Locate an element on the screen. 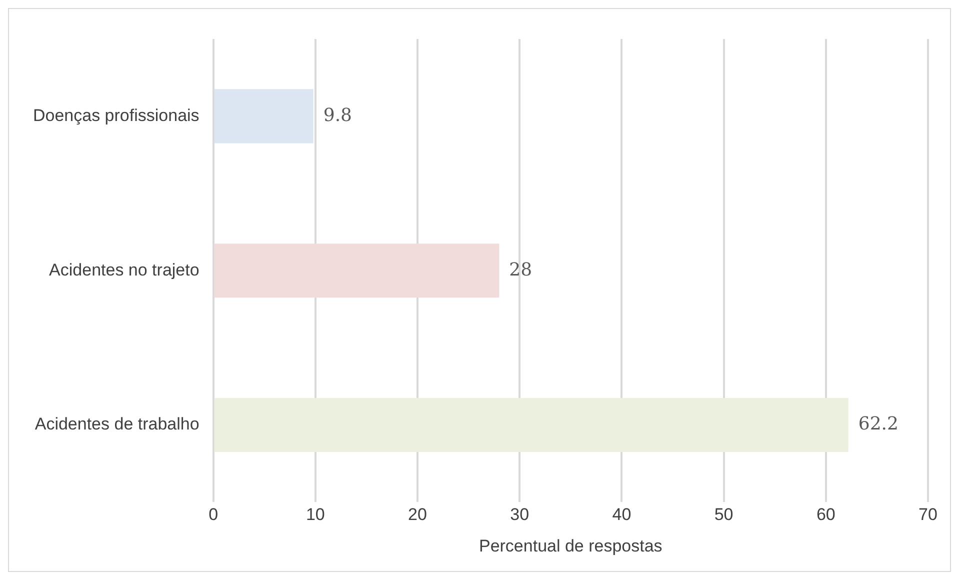  x-tick-label: 0 is located at coordinates (213, 514).